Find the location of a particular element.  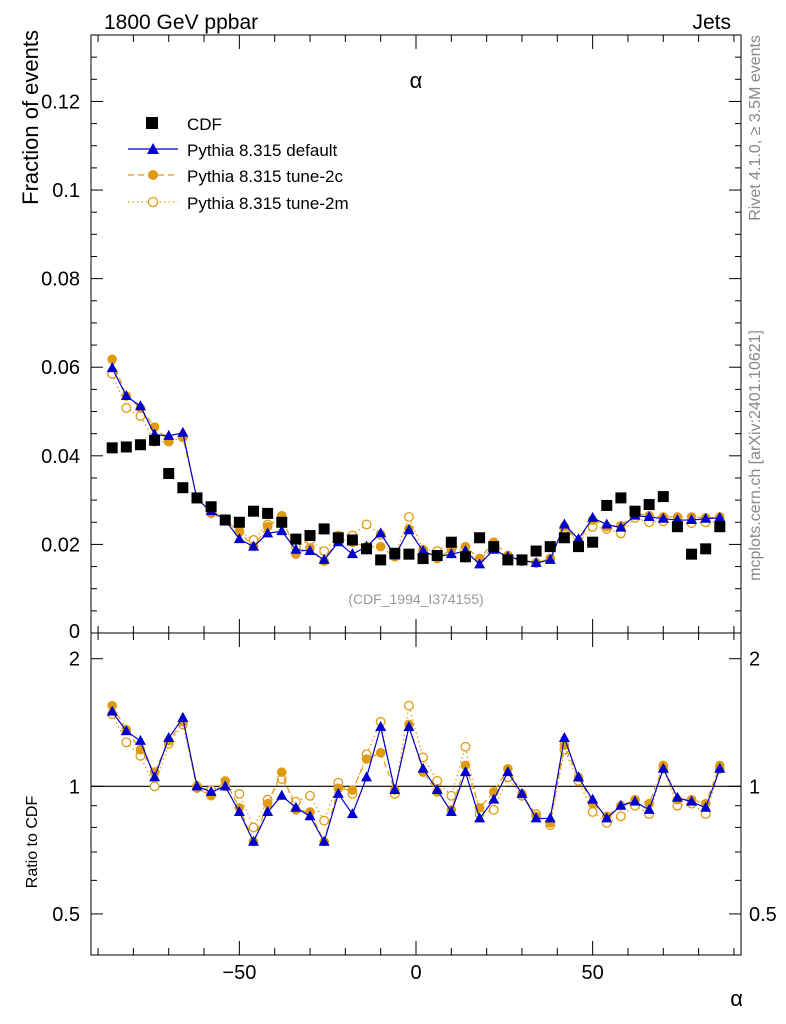

legend-marker-cdf is located at coordinates (152, 123).